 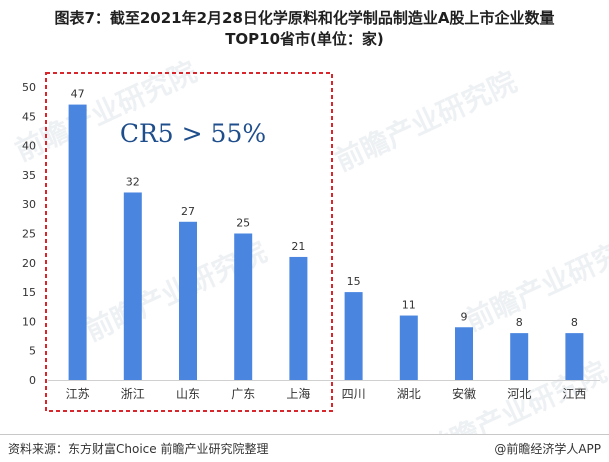 I want to click on category-label: 广东, so click(x=243, y=394).